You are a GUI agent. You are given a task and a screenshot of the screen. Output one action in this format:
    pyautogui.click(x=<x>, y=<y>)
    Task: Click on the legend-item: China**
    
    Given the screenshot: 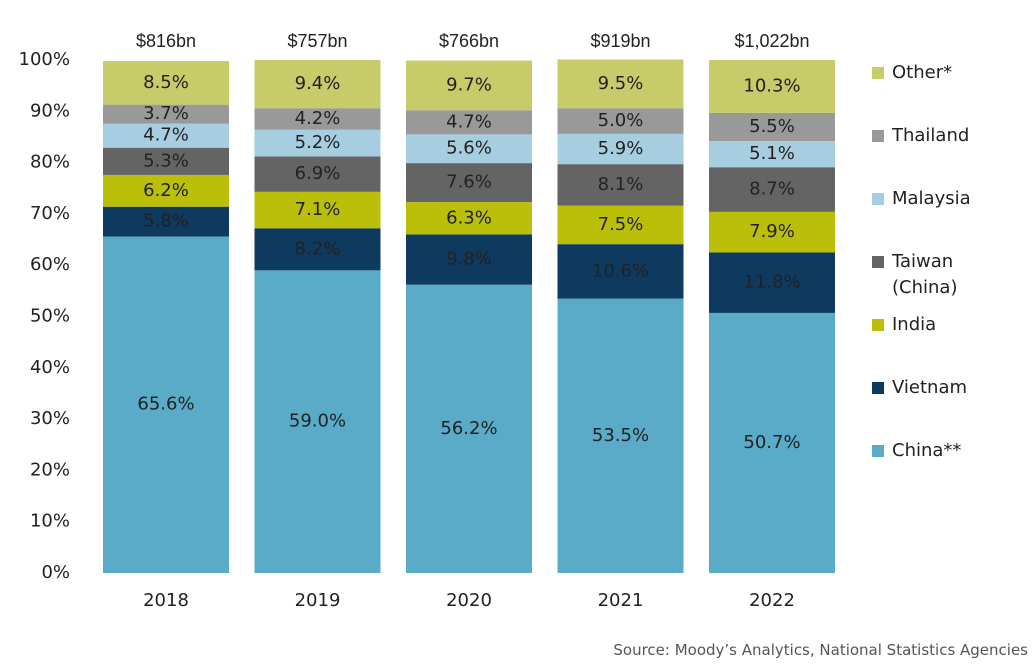 What is the action you would take?
    pyautogui.click(x=916, y=451)
    